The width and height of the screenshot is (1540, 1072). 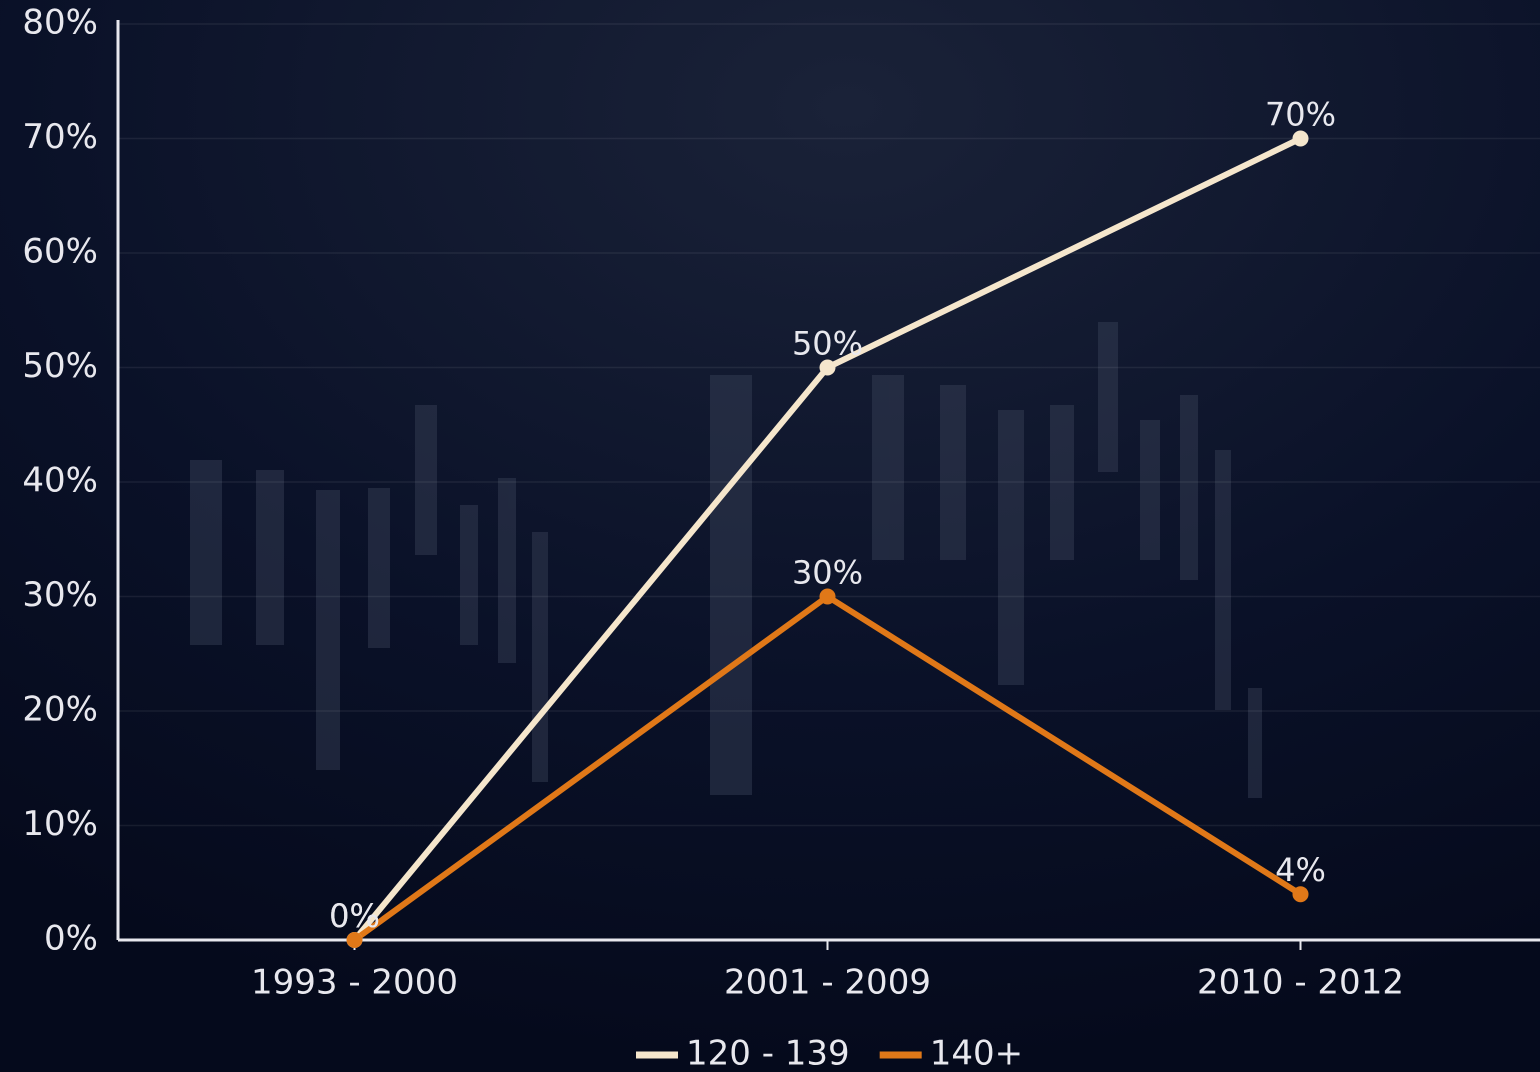 What do you see at coordinates (827, 573) in the screenshot?
I see `data-label: 30%` at bounding box center [827, 573].